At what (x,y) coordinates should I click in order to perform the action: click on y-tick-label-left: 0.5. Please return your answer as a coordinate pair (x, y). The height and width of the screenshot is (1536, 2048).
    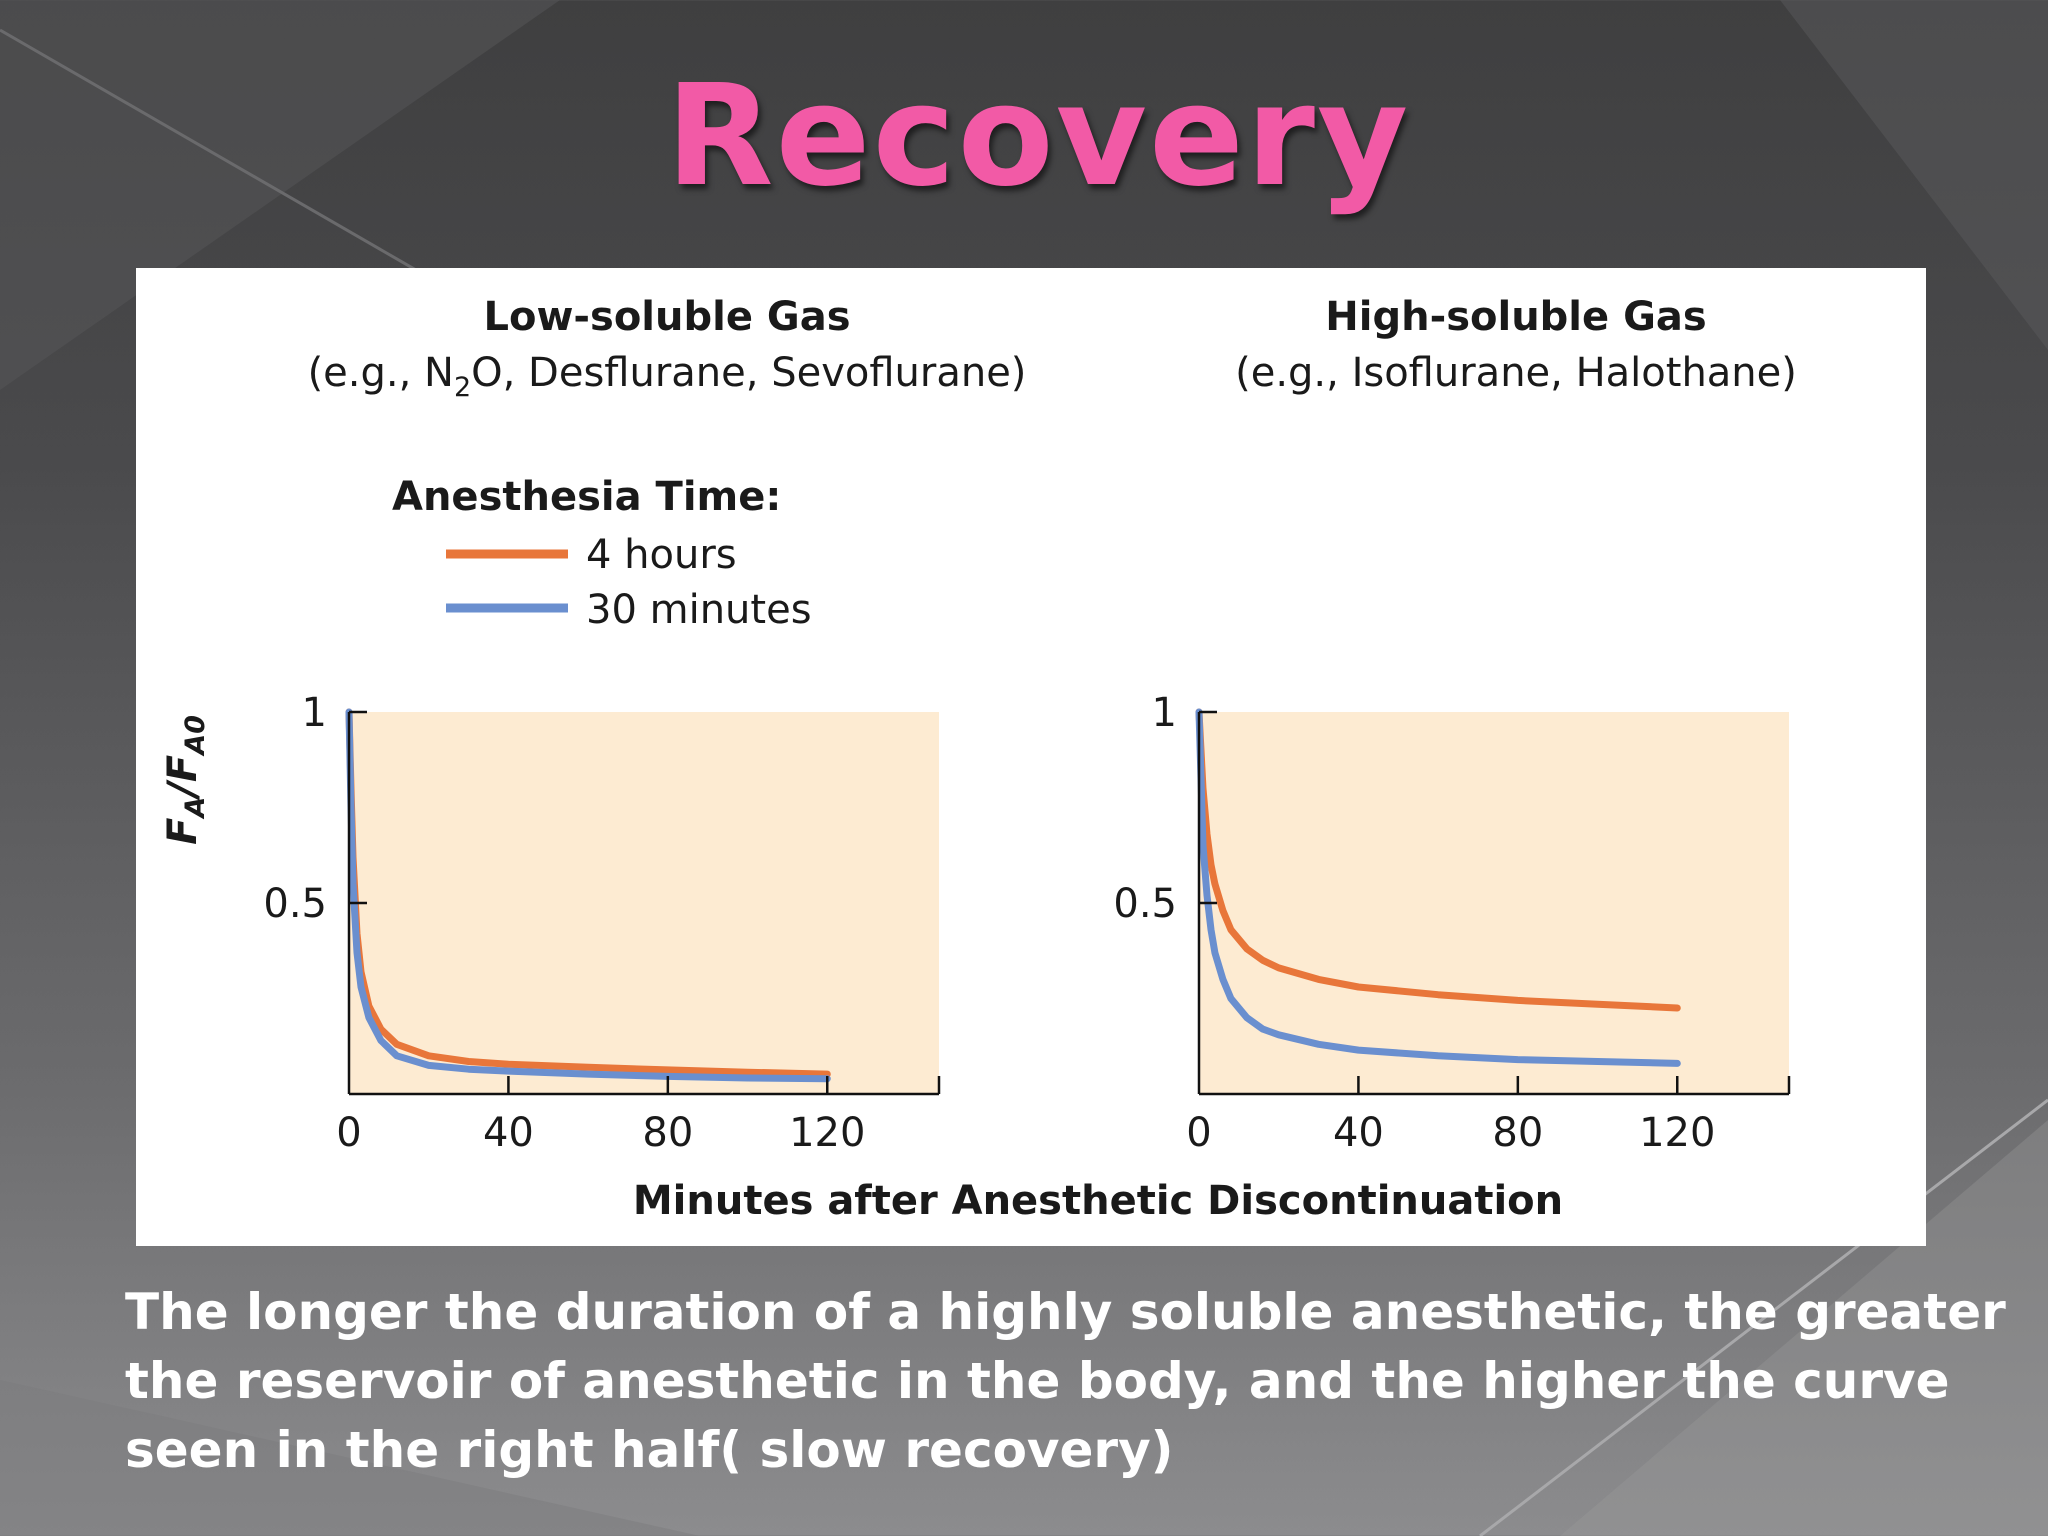
    Looking at the image, I should click on (295, 904).